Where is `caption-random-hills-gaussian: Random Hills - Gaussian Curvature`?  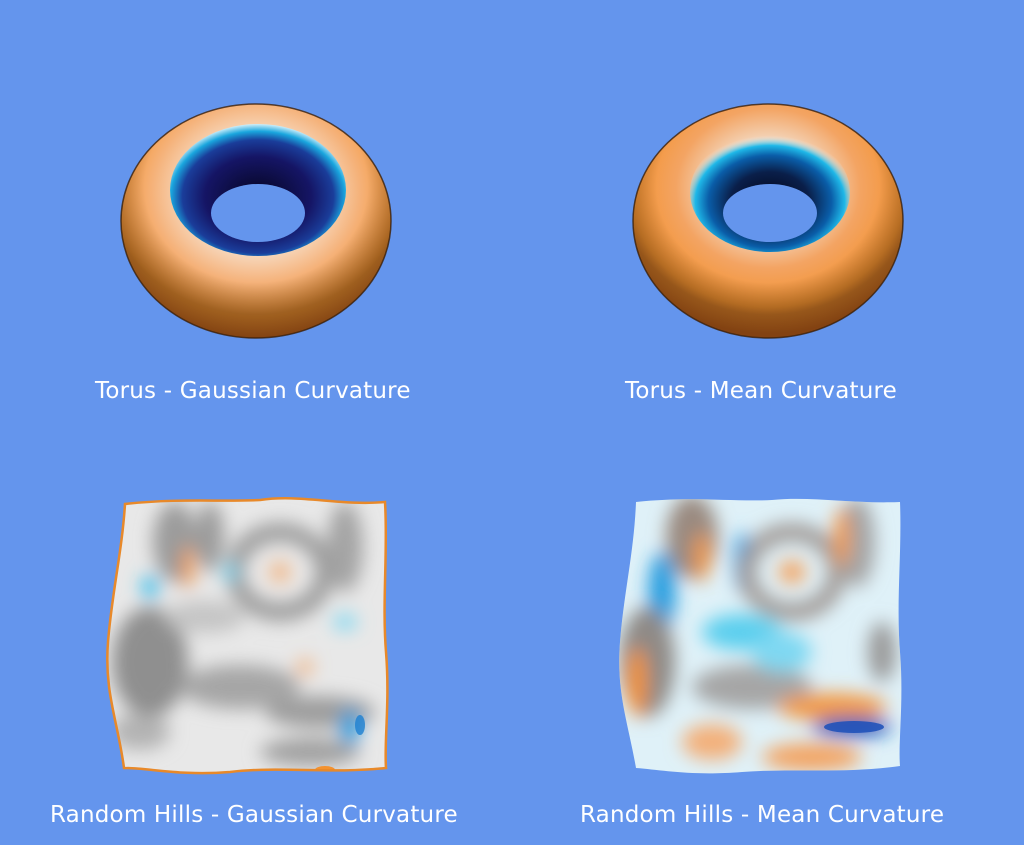 caption-random-hills-gaussian: Random Hills - Gaussian Curvature is located at coordinates (254, 815).